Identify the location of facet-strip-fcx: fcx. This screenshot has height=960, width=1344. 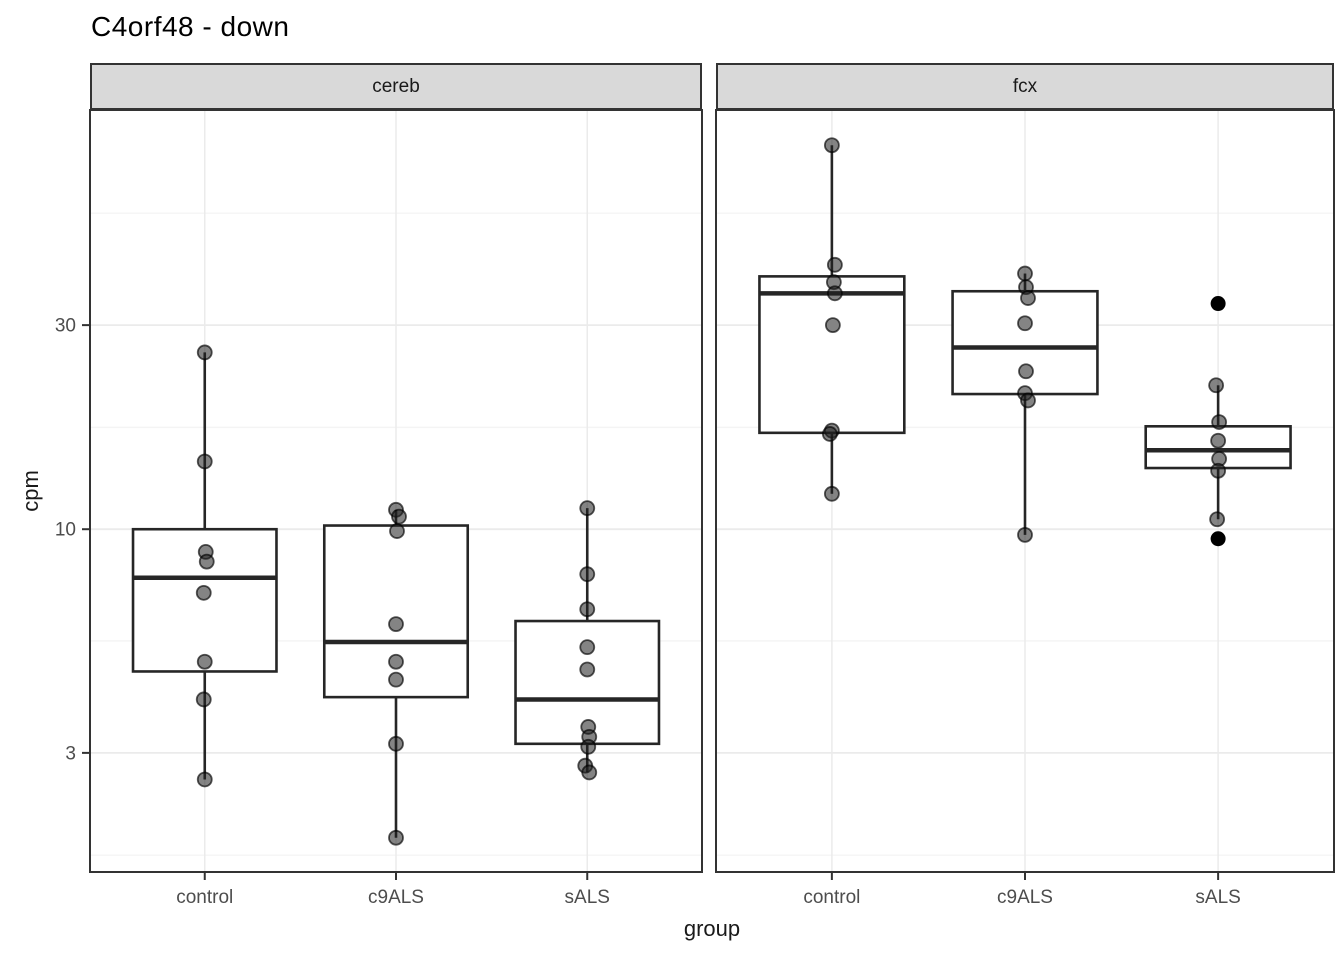
(1025, 86).